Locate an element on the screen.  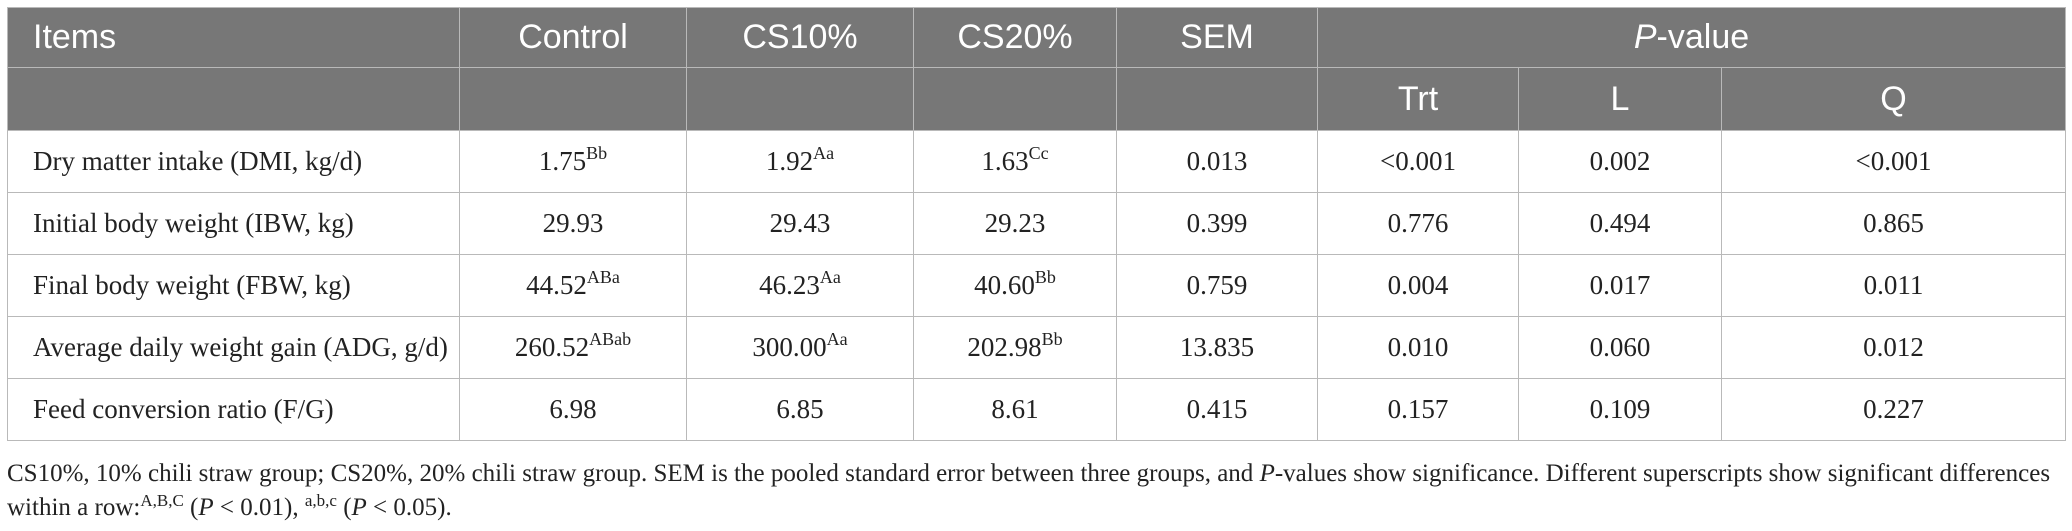
cell-value: 8.61 is located at coordinates (1015, 409).